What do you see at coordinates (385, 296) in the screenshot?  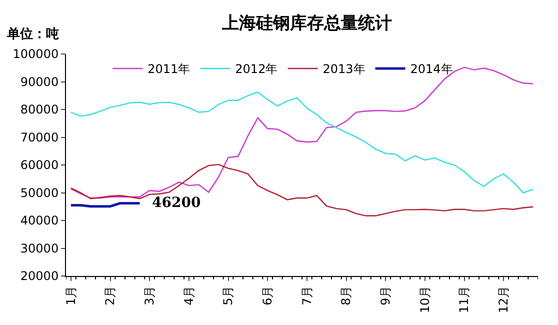 I see `x-tick-label: 9月` at bounding box center [385, 296].